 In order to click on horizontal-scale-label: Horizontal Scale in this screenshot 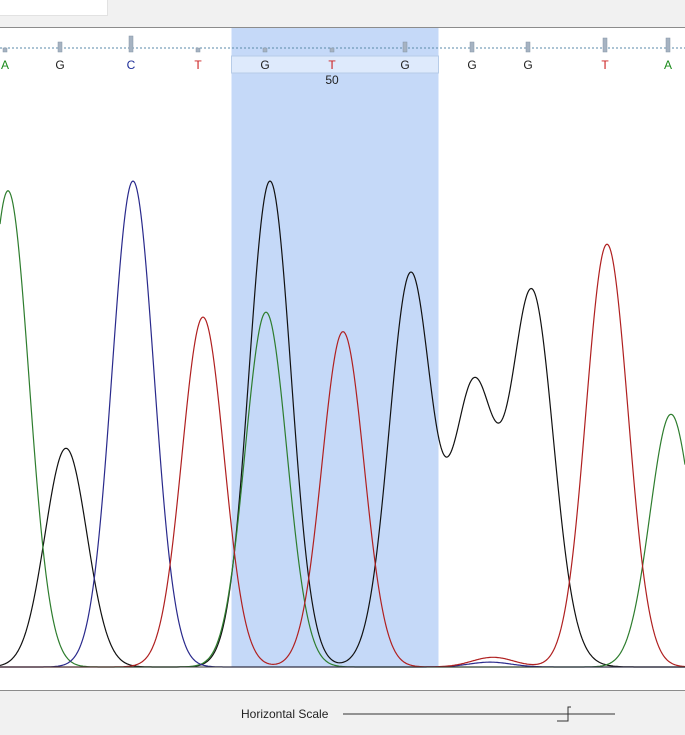, I will do `click(285, 714)`.